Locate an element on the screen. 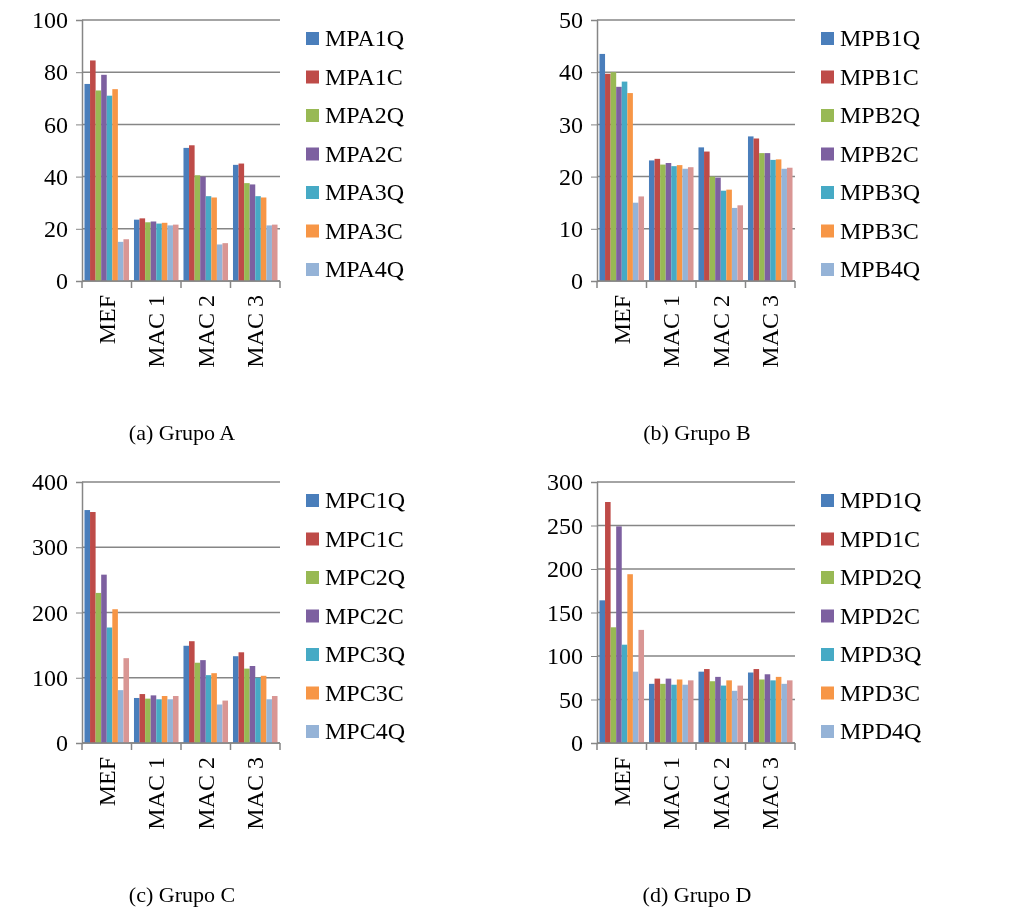  y-tick-label: 150 is located at coordinates (565, 612).